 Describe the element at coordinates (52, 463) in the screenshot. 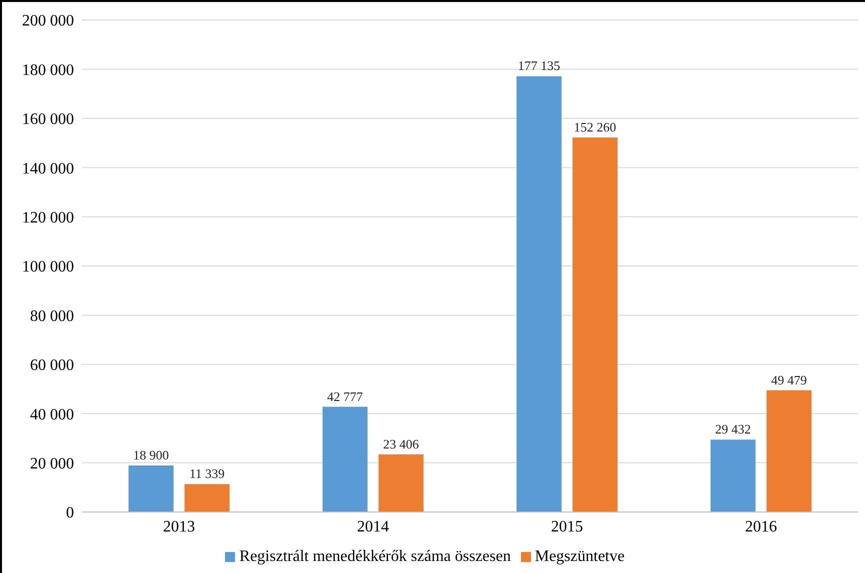

I see `y-tick-label: 20 000` at that location.